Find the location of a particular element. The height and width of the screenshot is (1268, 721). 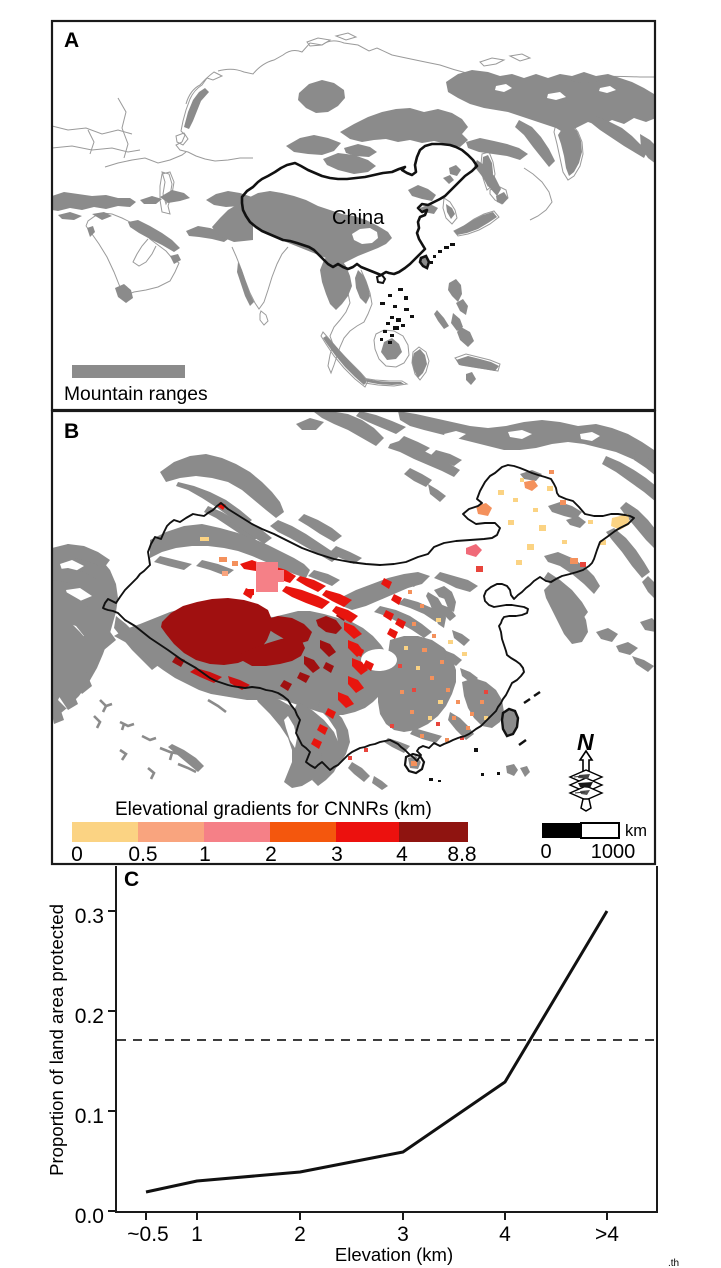

svg-text: China is located at coordinates (358, 218).